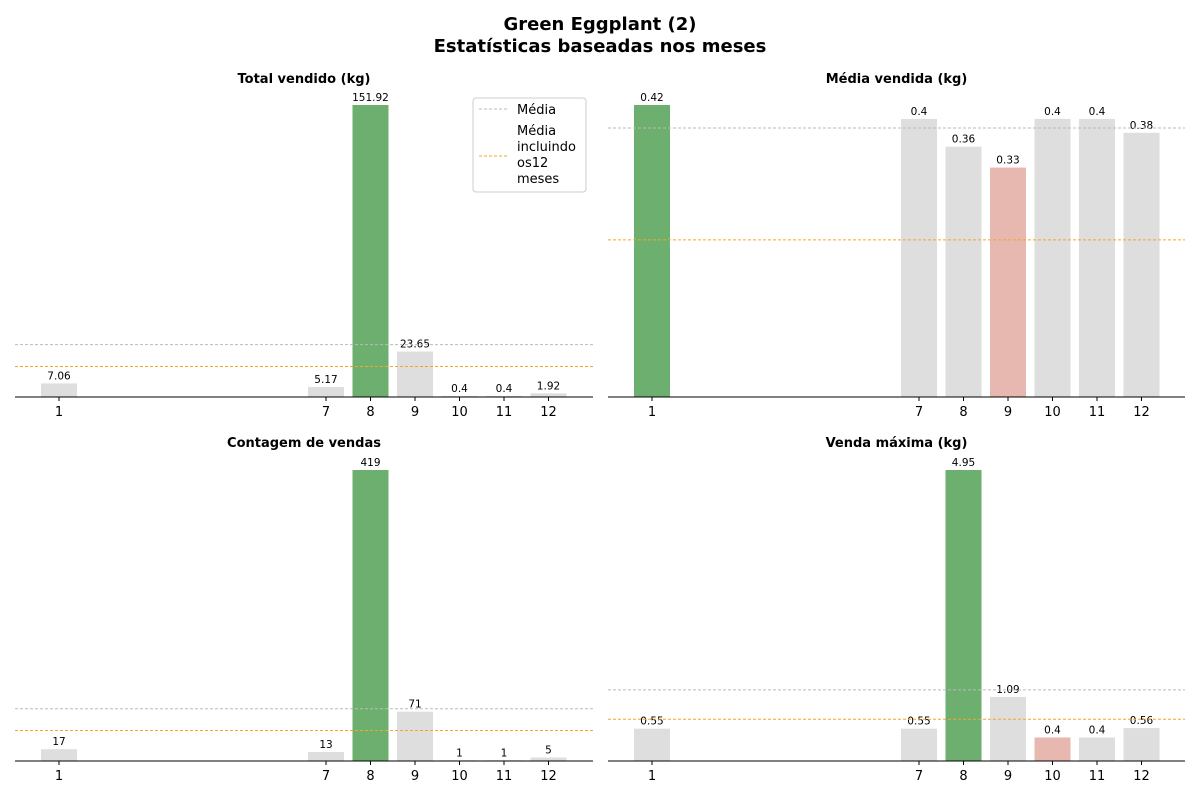  I want to click on bar-label-month-12: 0.38, so click(1141, 126).